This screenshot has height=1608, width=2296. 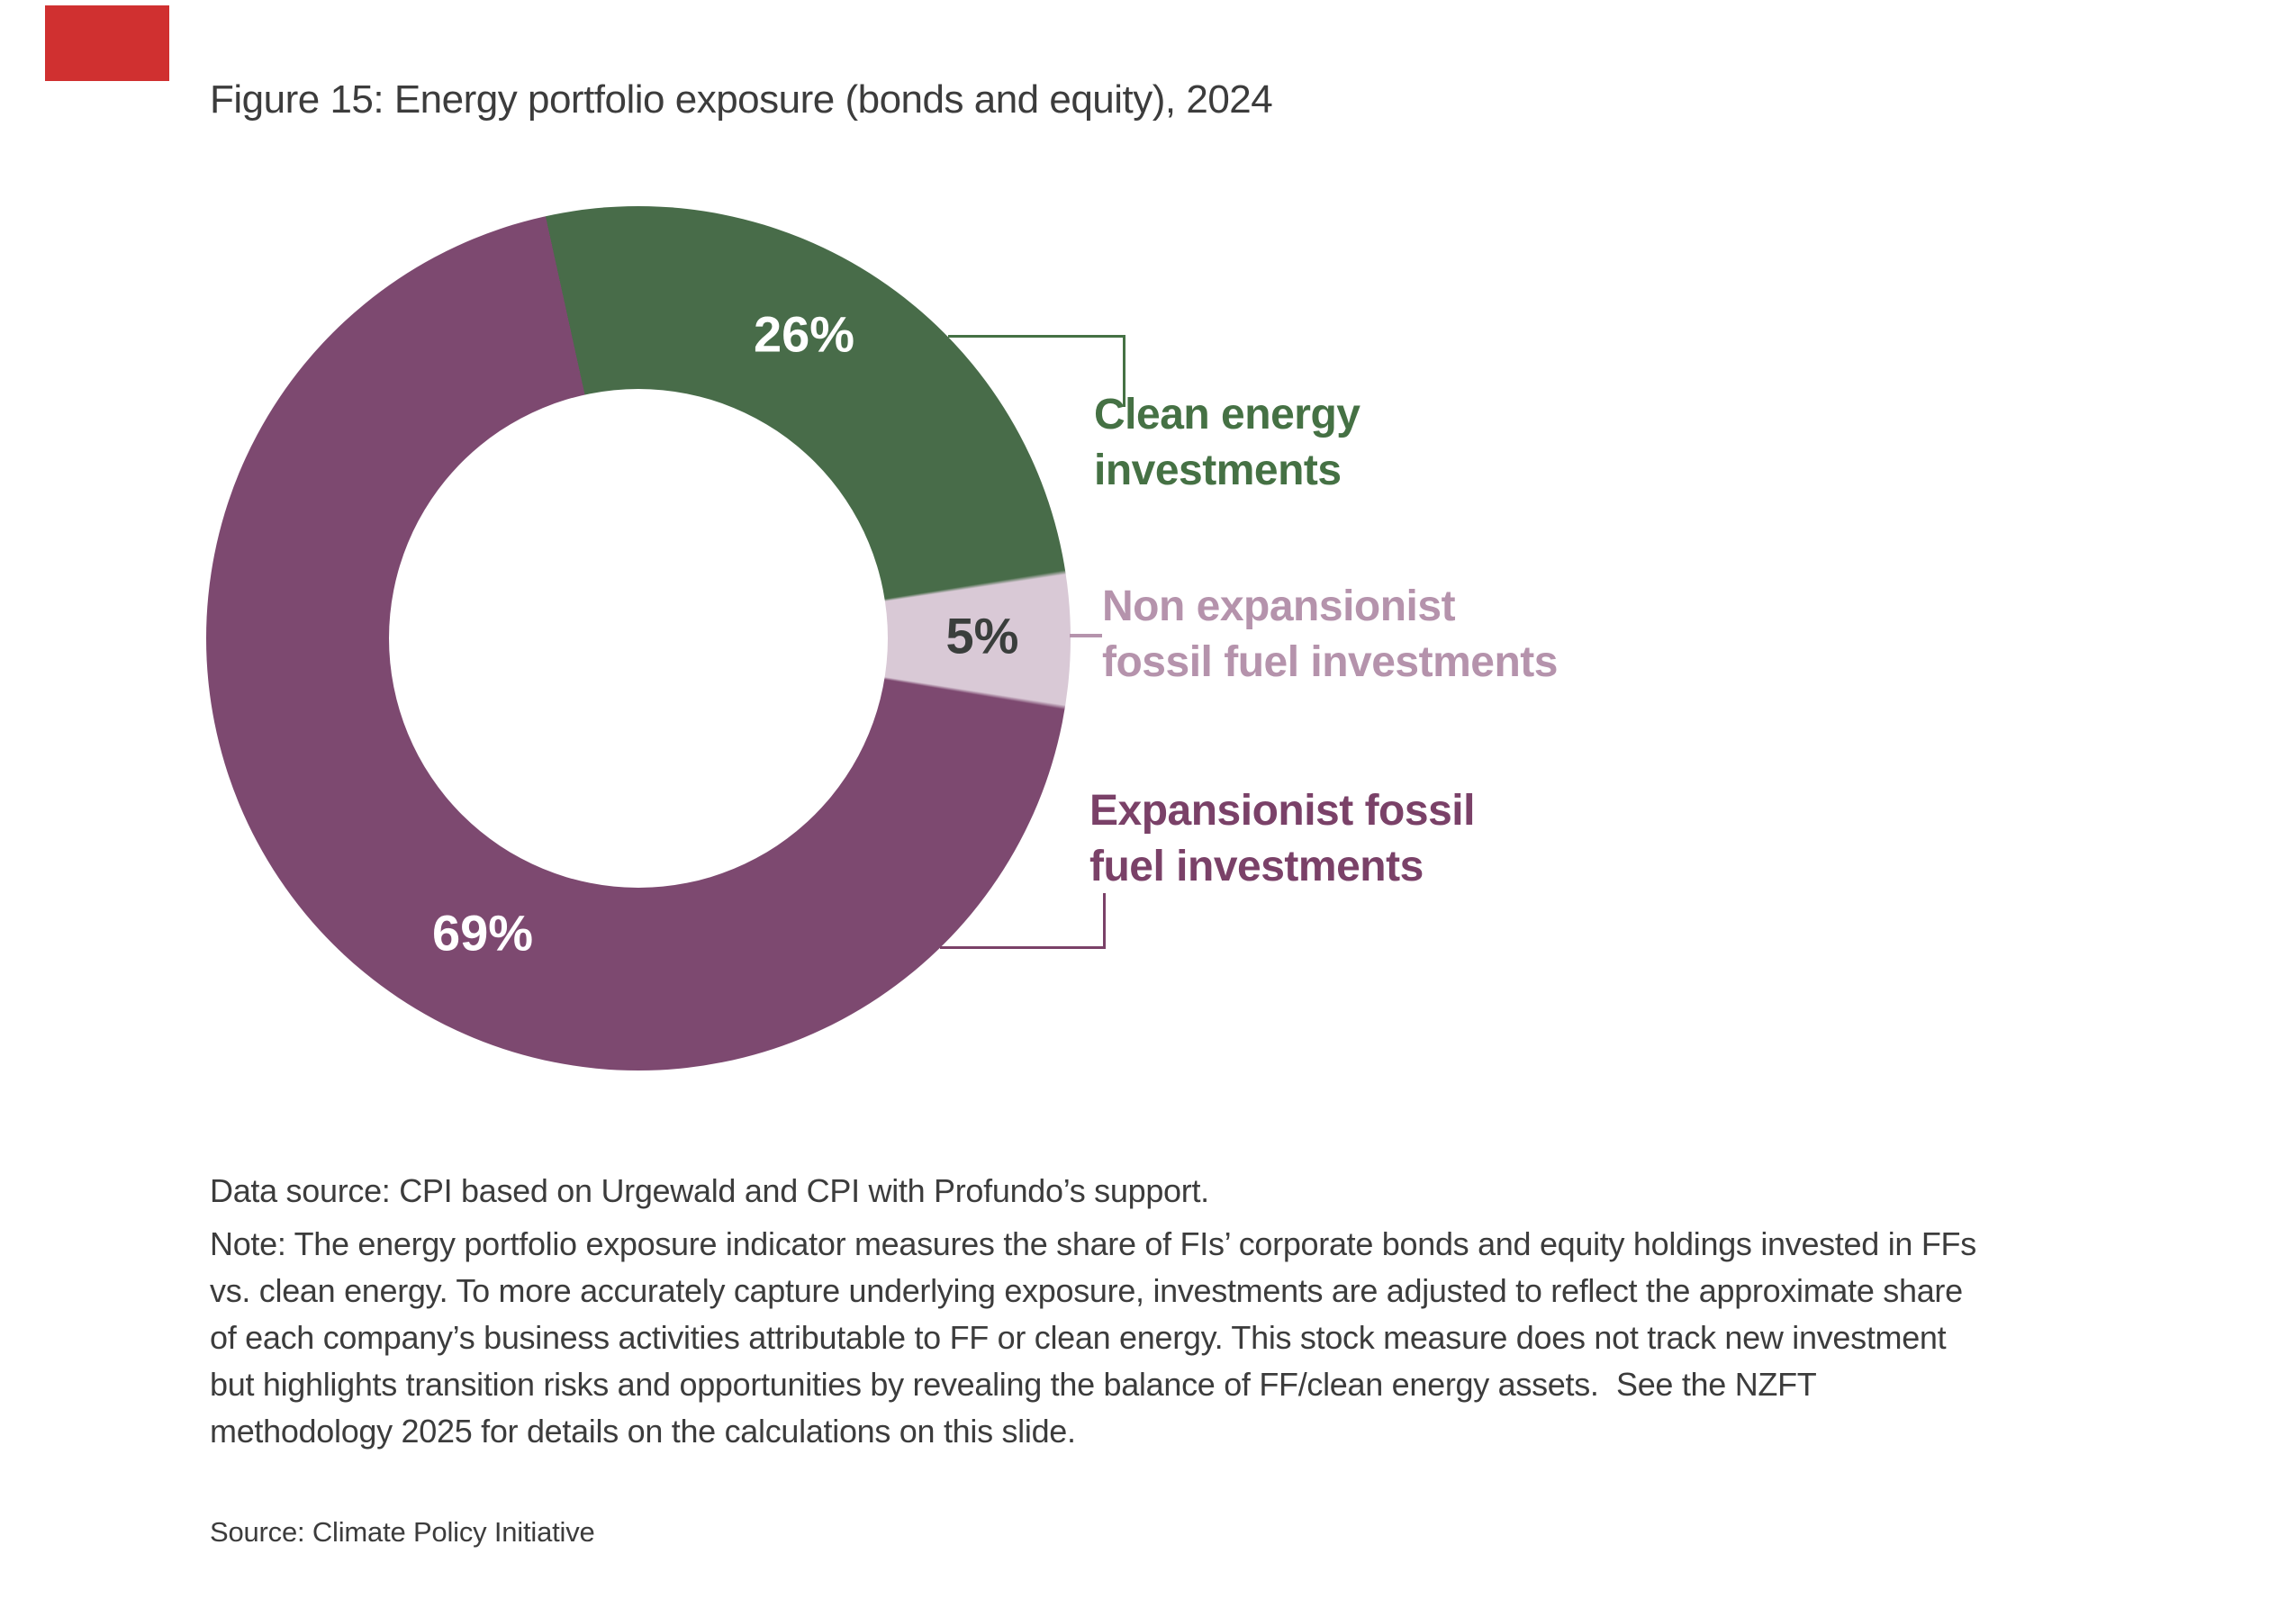 I want to click on data-label-non-expansionist-pct: 5%, so click(x=982, y=635).